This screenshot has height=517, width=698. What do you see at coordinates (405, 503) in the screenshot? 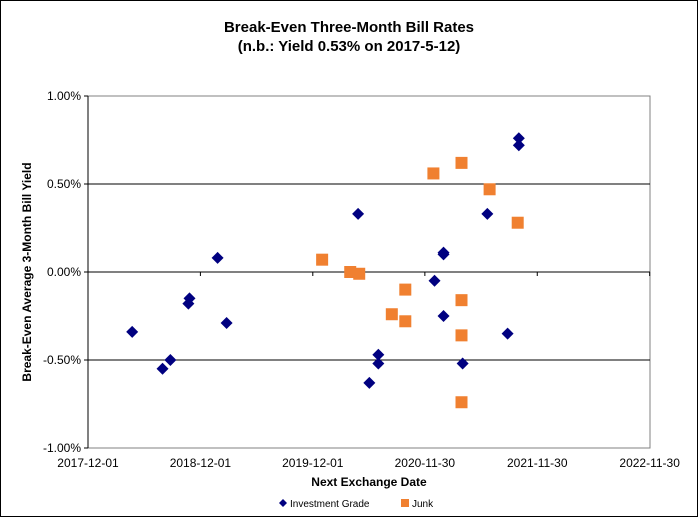
I see `legend-square-icon` at bounding box center [405, 503].